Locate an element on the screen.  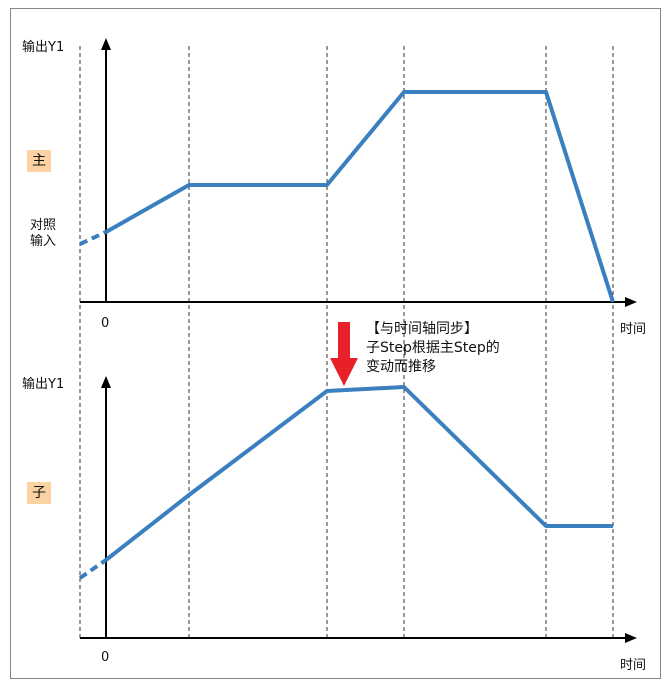
sync-note-line2: 子Step根据主Step的 is located at coordinates (433, 348).